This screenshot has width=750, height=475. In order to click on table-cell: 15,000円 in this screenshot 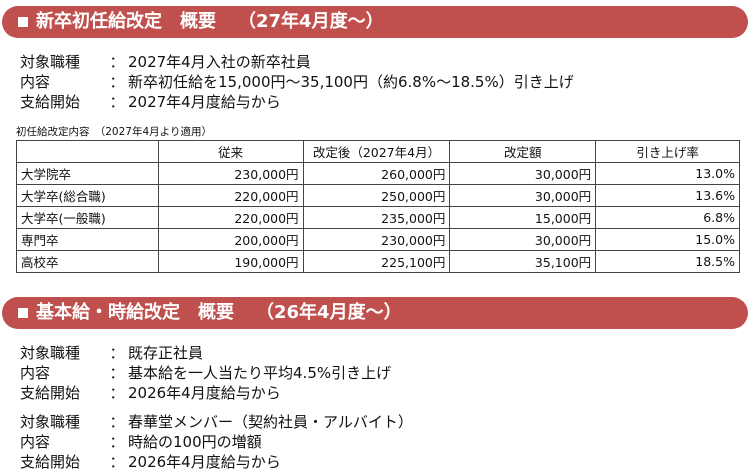, I will do `click(523, 217)`.